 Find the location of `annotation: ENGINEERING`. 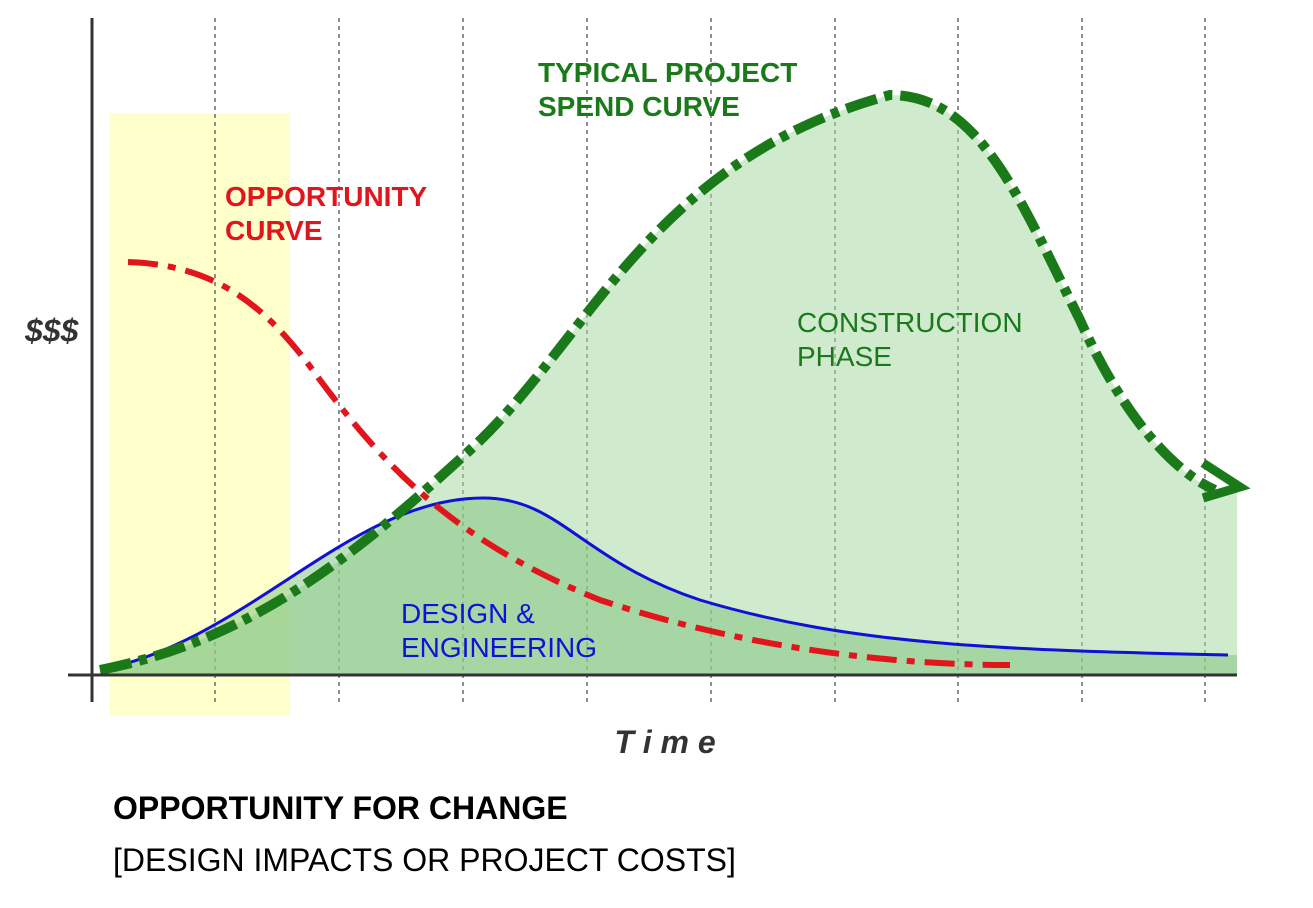

annotation: ENGINEERING is located at coordinates (499, 647).